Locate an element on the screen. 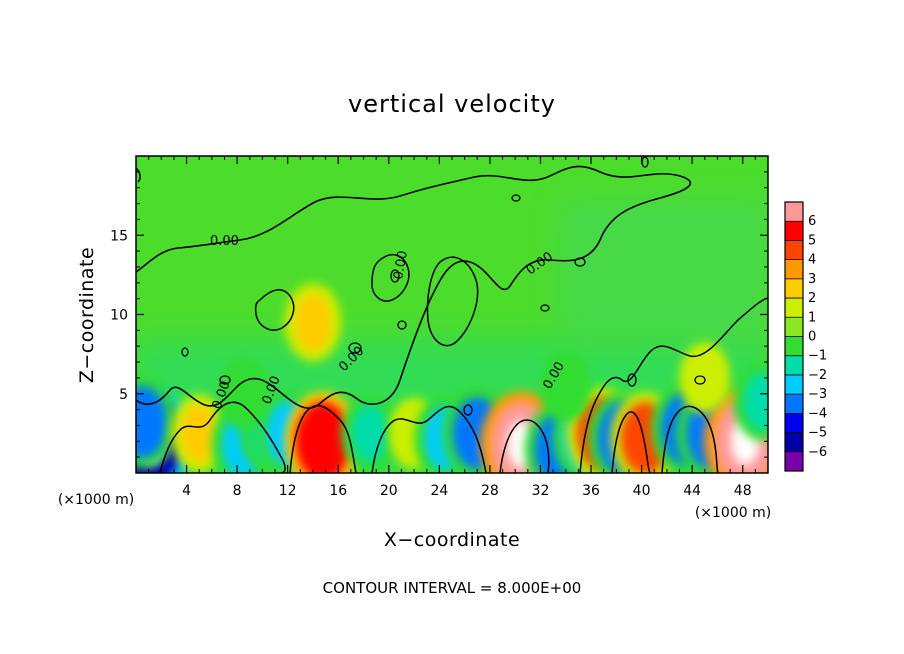  x-tick-label: 24 is located at coordinates (439, 491).